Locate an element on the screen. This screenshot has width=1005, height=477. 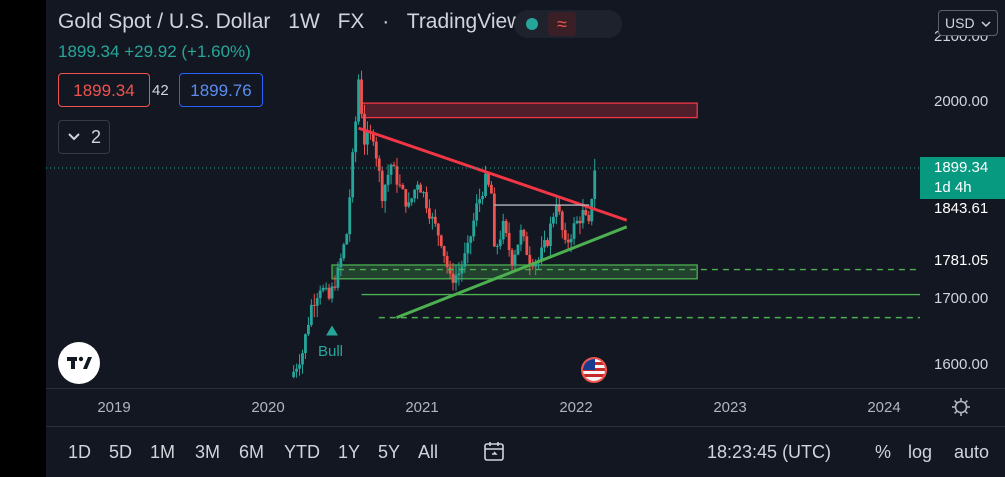
level-label: 1789.80 is located at coordinates (961, 239).